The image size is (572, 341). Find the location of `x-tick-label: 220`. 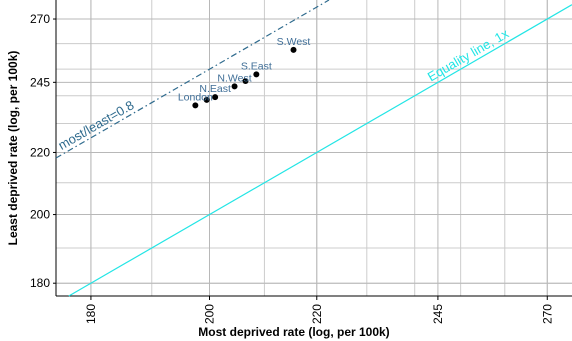

x-tick-label: 220 is located at coordinates (317, 314).